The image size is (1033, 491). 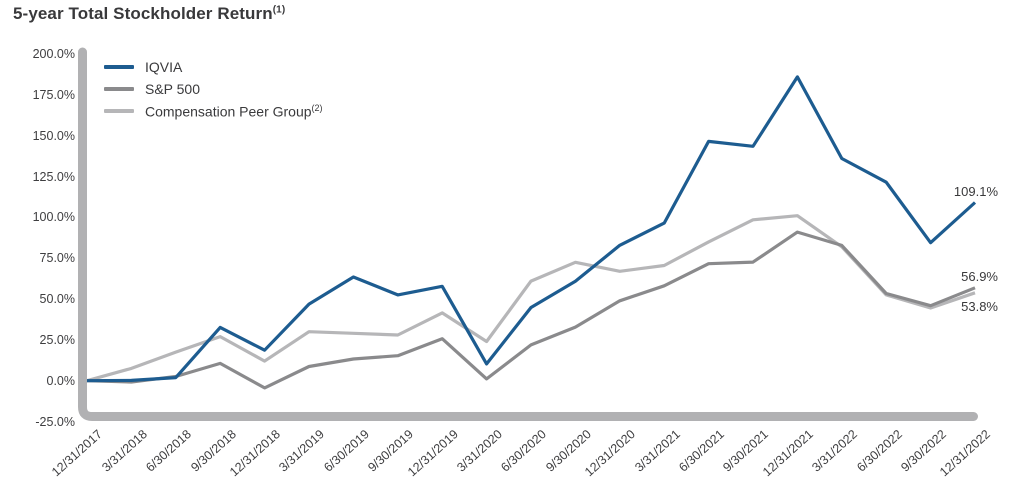 I want to click on chart-title: 5-year Total Stockholder Return(1), so click(x=149, y=14).